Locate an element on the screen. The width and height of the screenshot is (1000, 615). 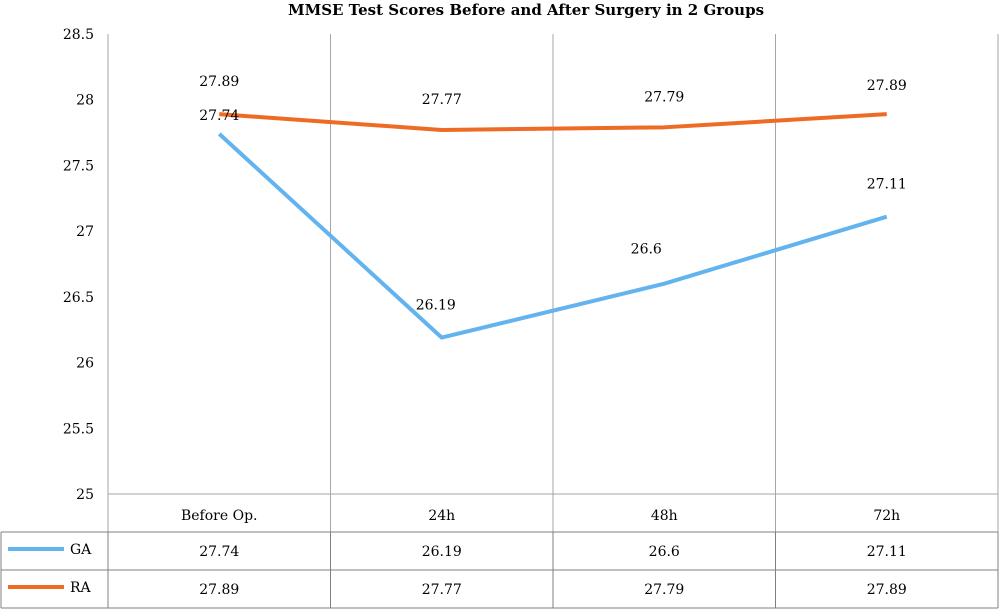
data-label: 27.79 is located at coordinates (664, 97).